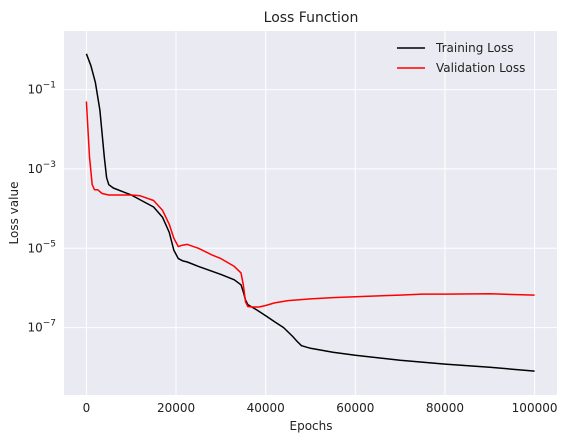 Image resolution: width=567 pixels, height=444 pixels. Describe the element at coordinates (41, 168) in the screenshot. I see `y-tick-label: 10⁻³` at that location.